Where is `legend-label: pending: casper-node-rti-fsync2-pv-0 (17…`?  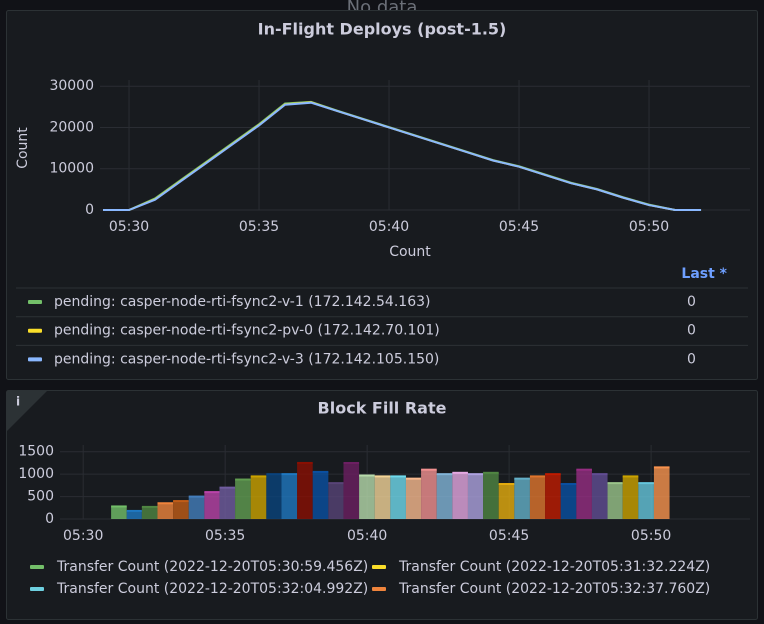 legend-label: pending: casper-node-rti-fsync2-pv-0 (17… is located at coordinates (247, 331).